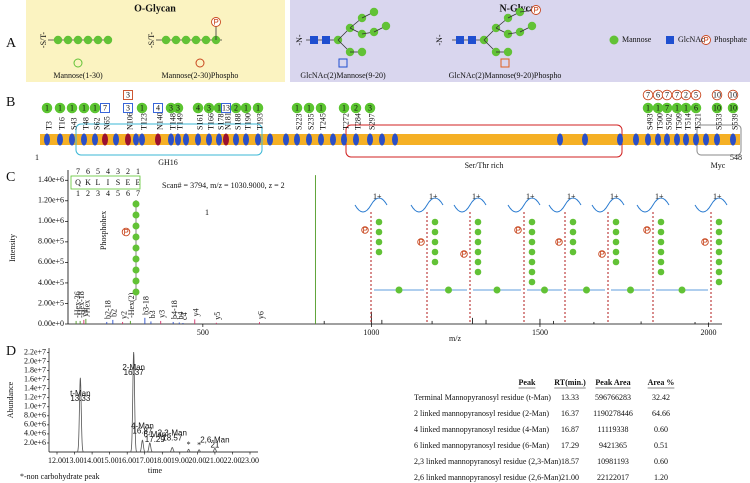 Image resolution: width=750 pixels, height=483 pixels. Describe the element at coordinates (184, 316) in the screenshot. I see `peak-label: c4` at that location.